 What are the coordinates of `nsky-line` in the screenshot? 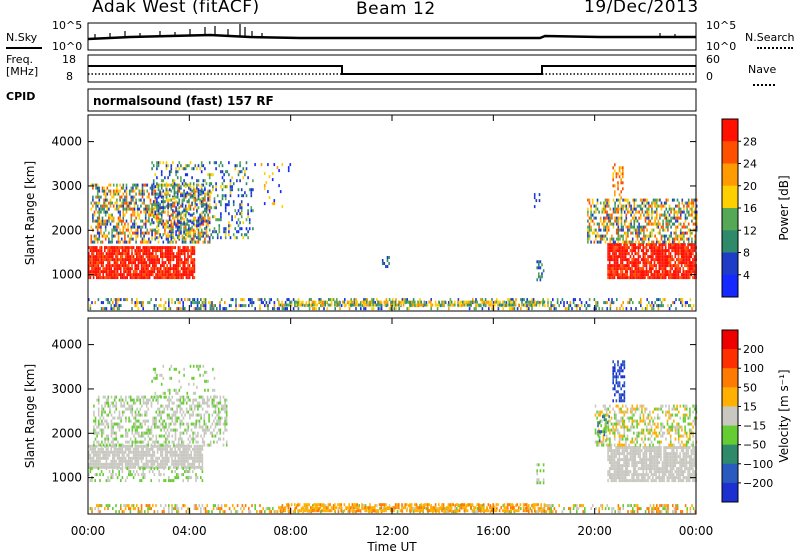 It's located at (391, 37).